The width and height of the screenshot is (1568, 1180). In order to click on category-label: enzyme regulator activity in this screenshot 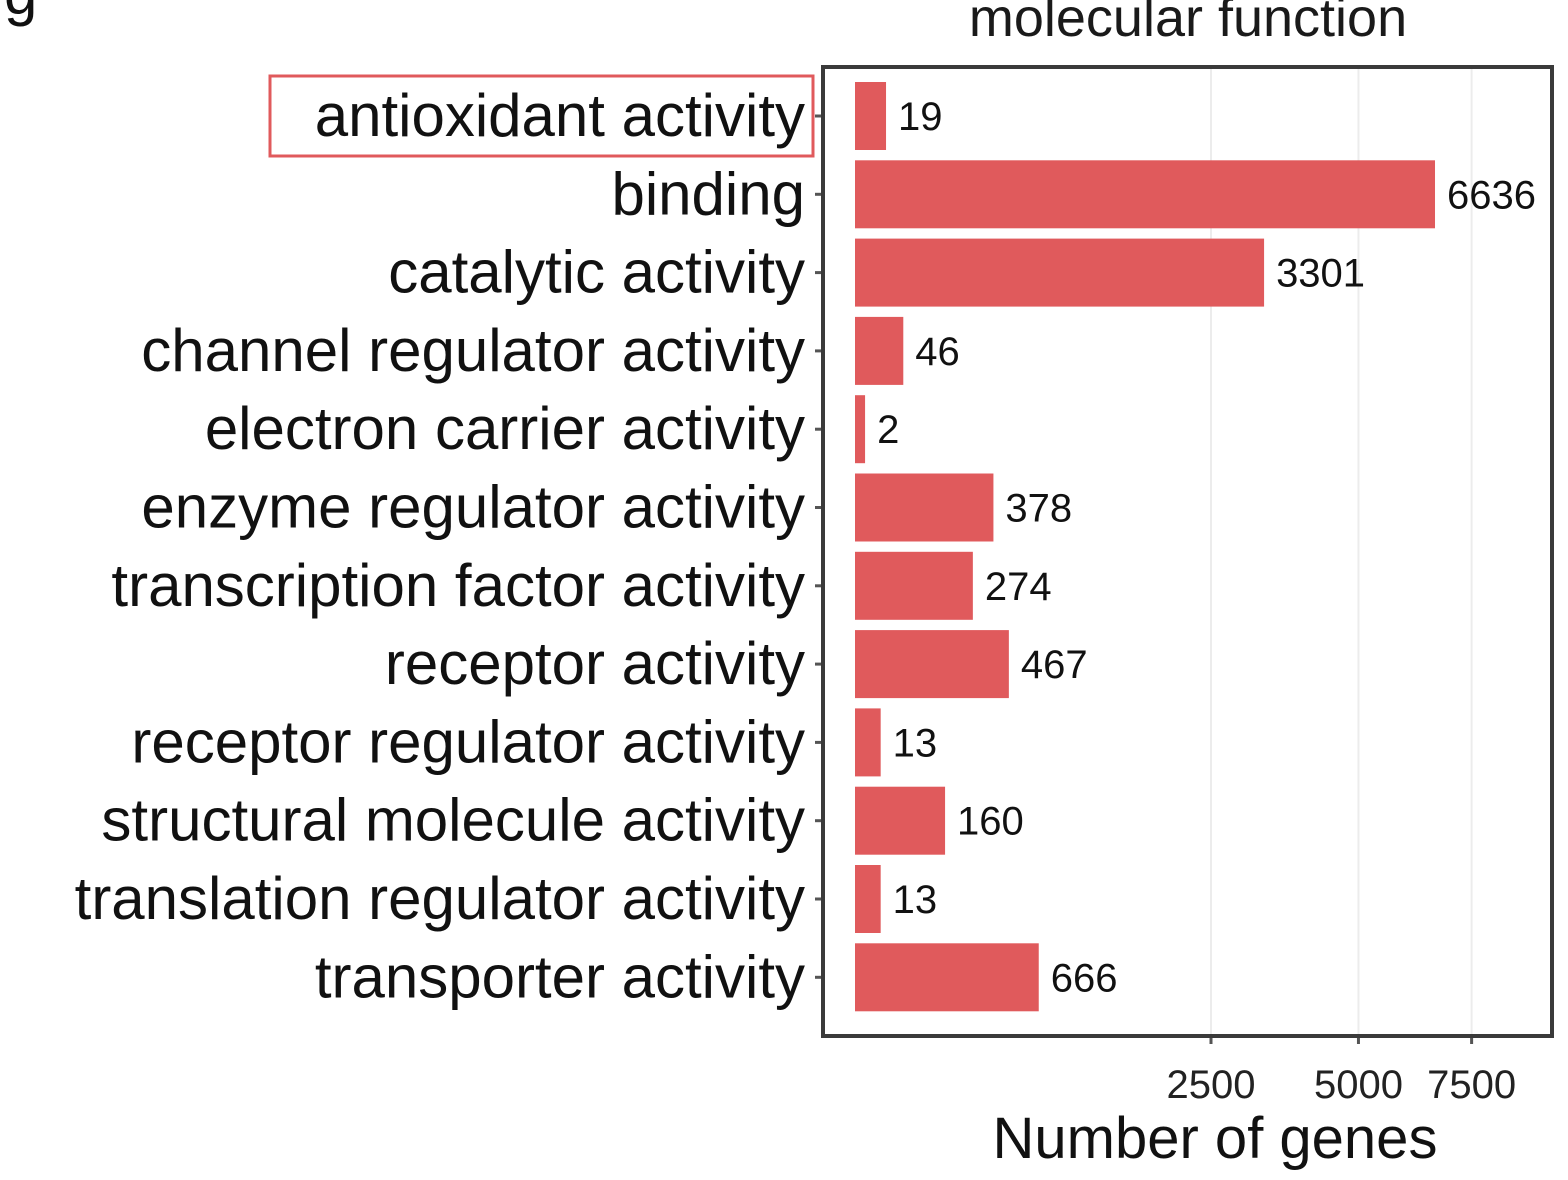, I will do `click(473, 507)`.